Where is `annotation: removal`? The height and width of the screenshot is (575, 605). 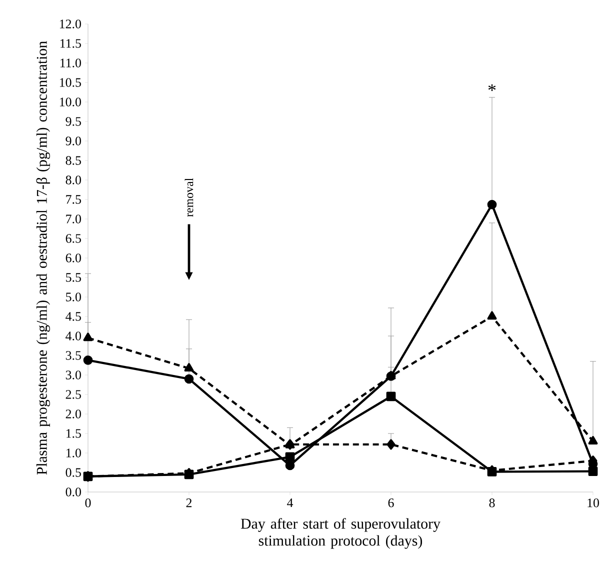
annotation: removal is located at coordinates (189, 197).